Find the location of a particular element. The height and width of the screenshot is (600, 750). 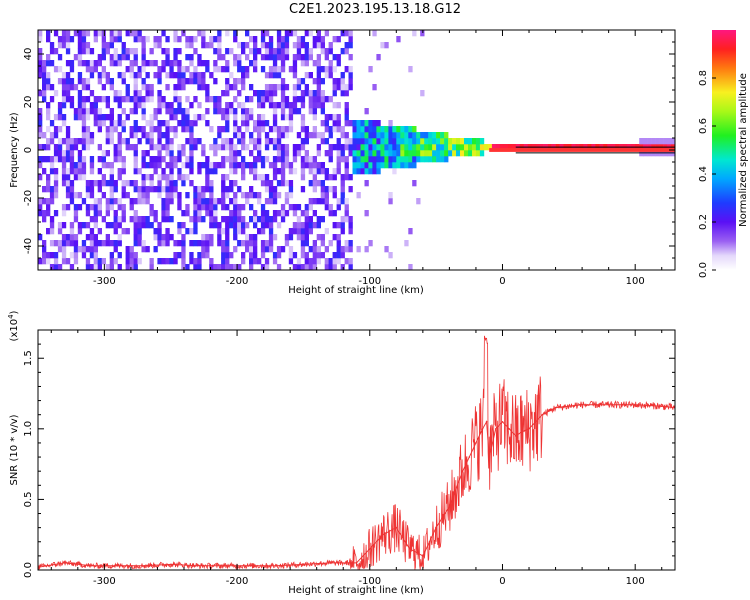

y-tick-label: 1.0 is located at coordinates (28, 429).